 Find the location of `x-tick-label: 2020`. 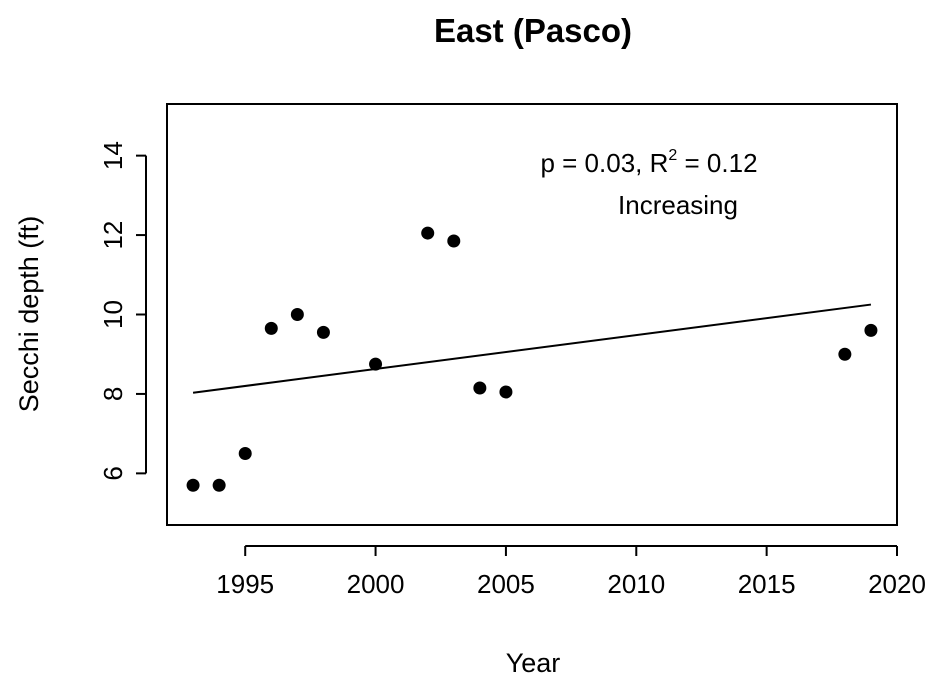

x-tick-label: 2020 is located at coordinates (897, 584).